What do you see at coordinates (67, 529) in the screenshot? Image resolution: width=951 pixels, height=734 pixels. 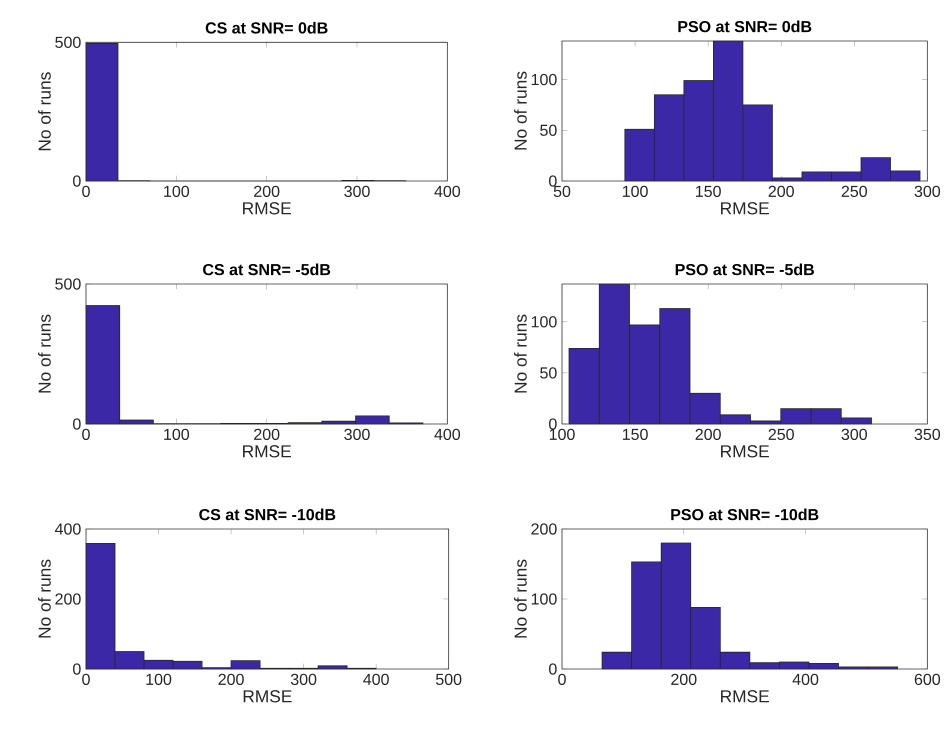 I see `y-tick-label: 400` at bounding box center [67, 529].